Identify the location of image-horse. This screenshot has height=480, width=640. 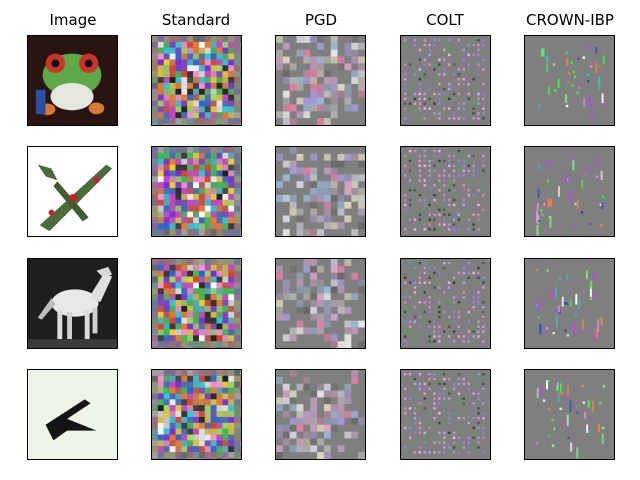
(72, 303).